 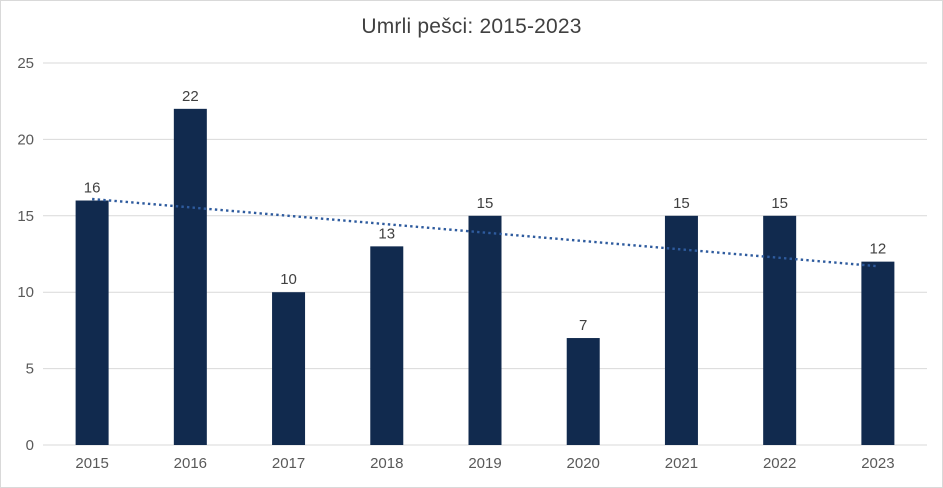 I want to click on data-label: 16, so click(x=92, y=188).